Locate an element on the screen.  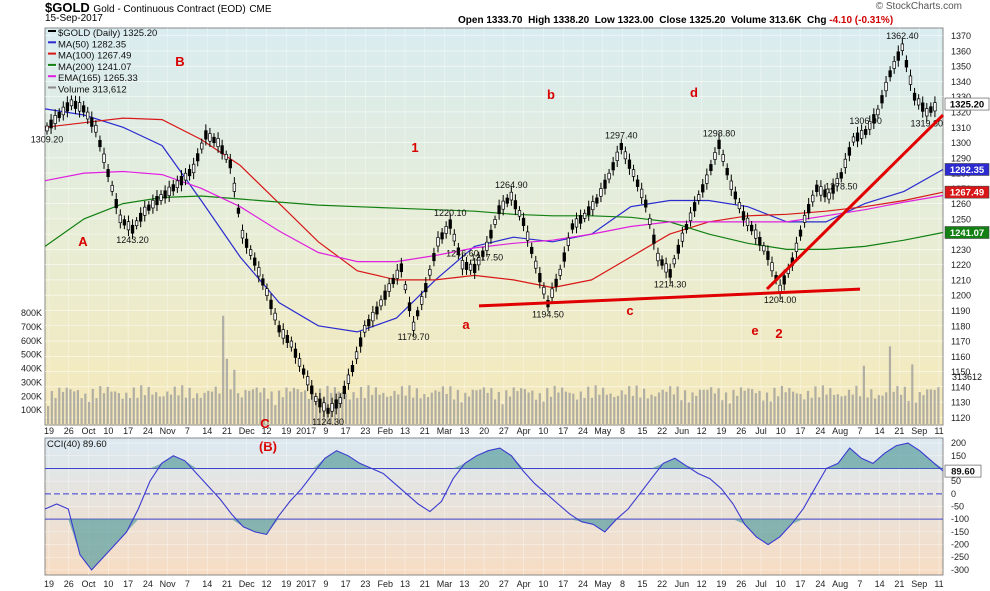
volume-tick-label: 500K is located at coordinates (31, 355).